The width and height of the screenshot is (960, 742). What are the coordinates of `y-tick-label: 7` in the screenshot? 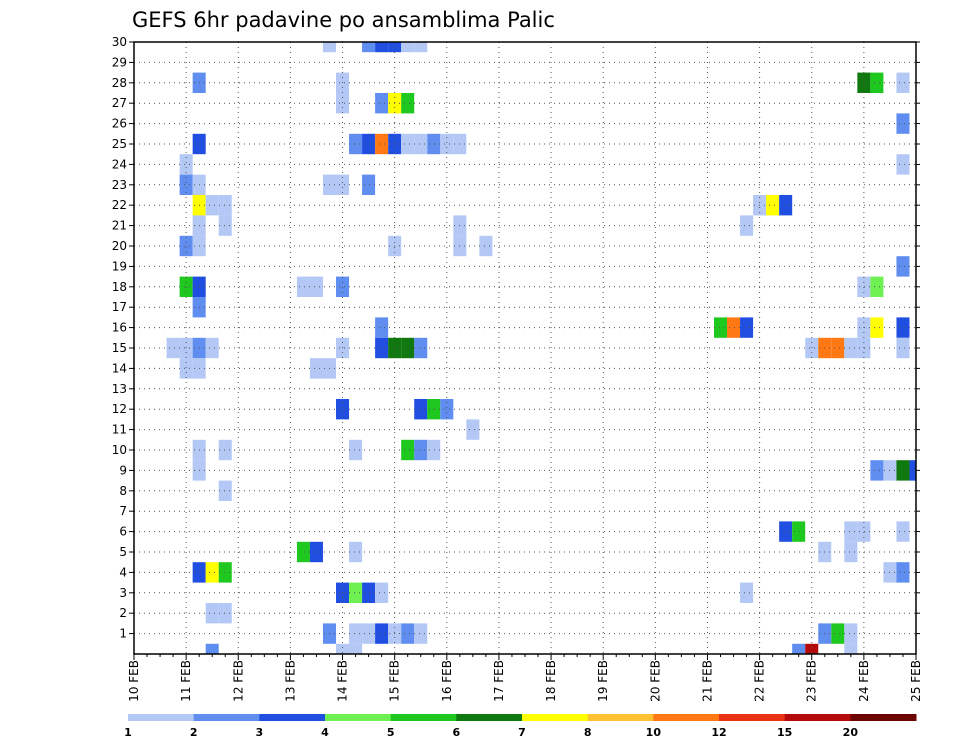 It's located at (123, 511).